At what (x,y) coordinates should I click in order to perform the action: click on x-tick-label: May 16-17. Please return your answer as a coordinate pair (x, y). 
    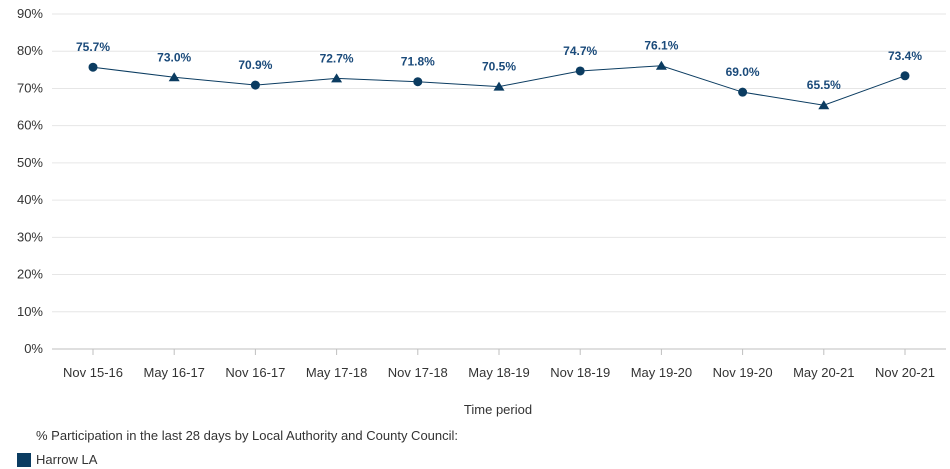
    Looking at the image, I should click on (173, 372).